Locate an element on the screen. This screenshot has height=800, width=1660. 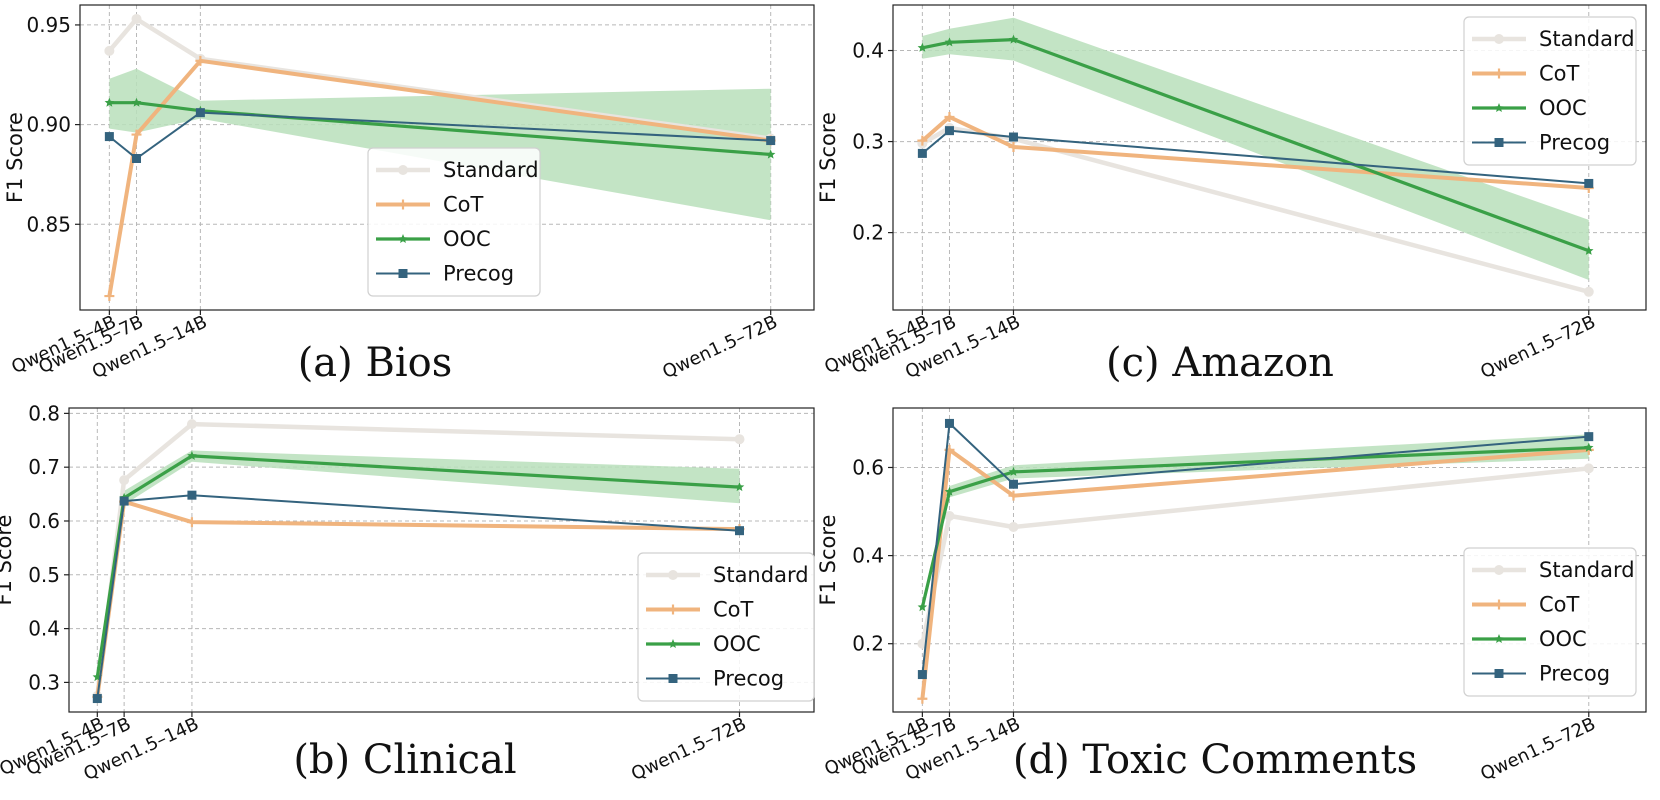
y-tick-label: 0.8 is located at coordinates (44, 413).